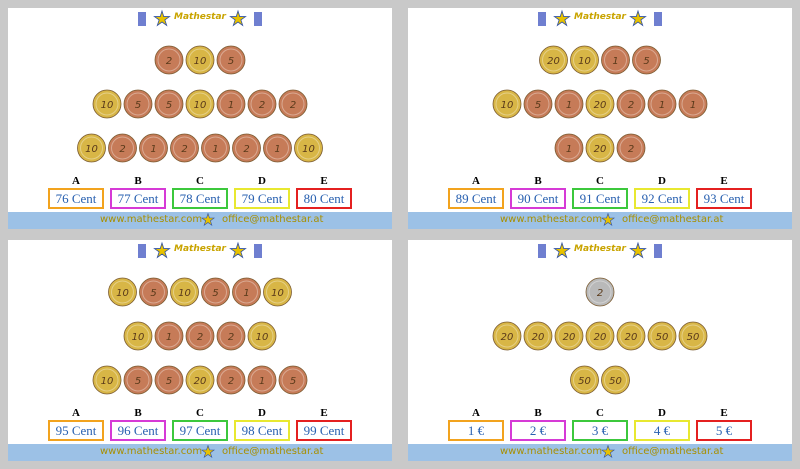 Image resolution: width=800 pixels, height=469 pixels. What do you see at coordinates (724, 198) in the screenshot?
I see `answer-option: 93 Cent` at bounding box center [724, 198].